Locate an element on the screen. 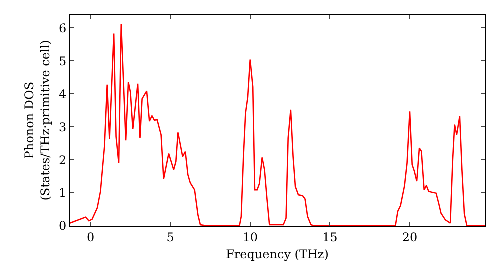  y-tick-label: 0 is located at coordinates (62, 226).